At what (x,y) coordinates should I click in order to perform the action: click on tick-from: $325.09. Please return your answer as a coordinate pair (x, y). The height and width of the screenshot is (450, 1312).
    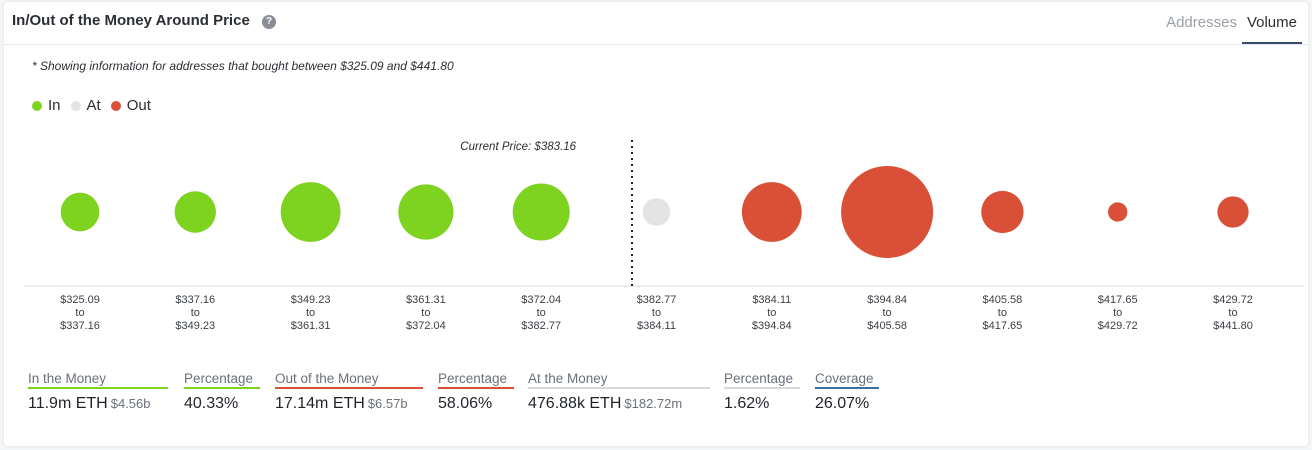
    Looking at the image, I should click on (80, 300).